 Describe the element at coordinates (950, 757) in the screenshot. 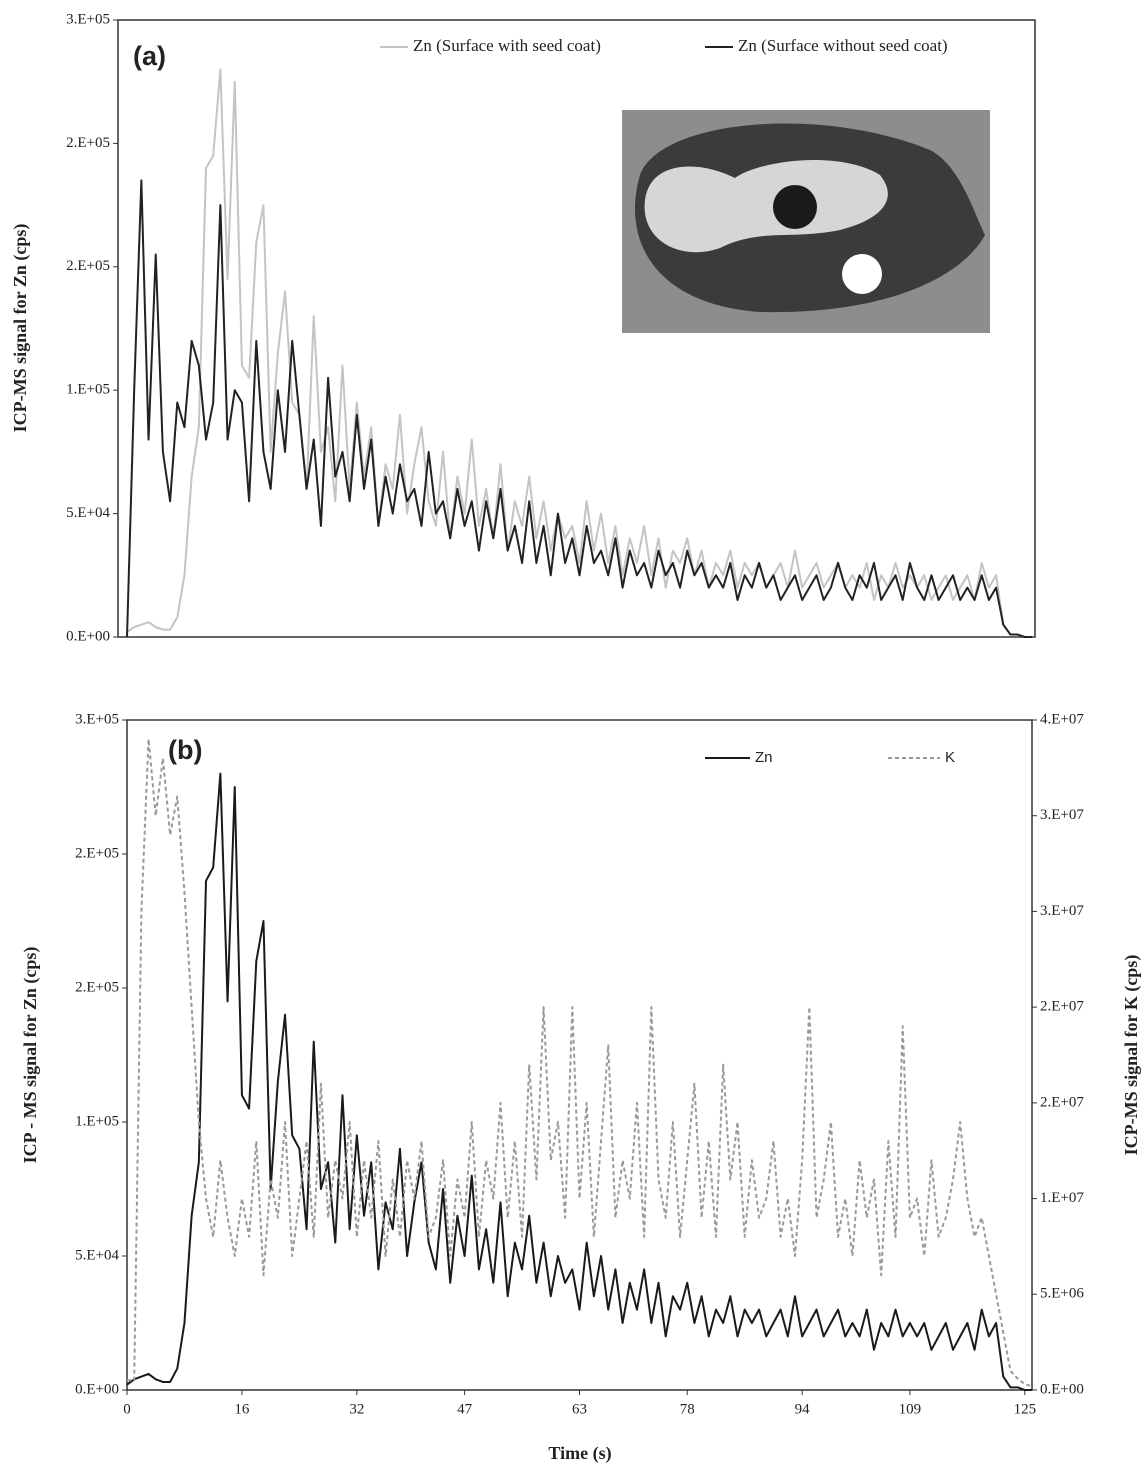

I see `legend-label: K` at that location.